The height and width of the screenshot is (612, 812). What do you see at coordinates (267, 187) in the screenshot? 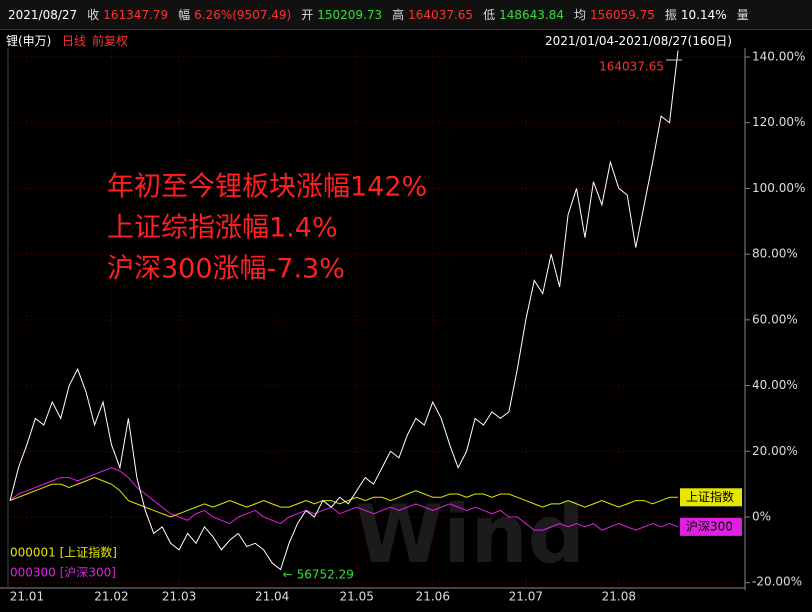
I see `annotation: 年初至今锂板块涨幅142%` at bounding box center [267, 187].